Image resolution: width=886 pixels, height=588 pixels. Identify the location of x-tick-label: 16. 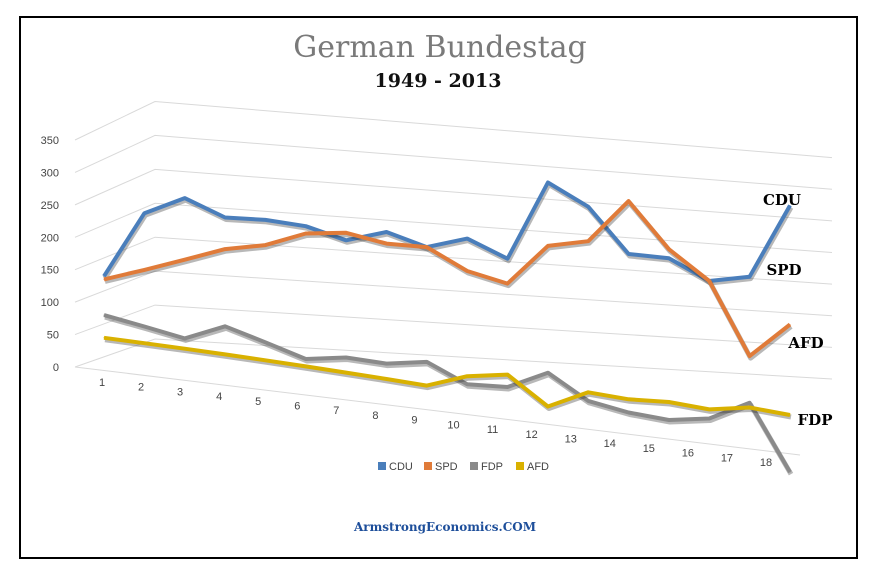
(688, 454).